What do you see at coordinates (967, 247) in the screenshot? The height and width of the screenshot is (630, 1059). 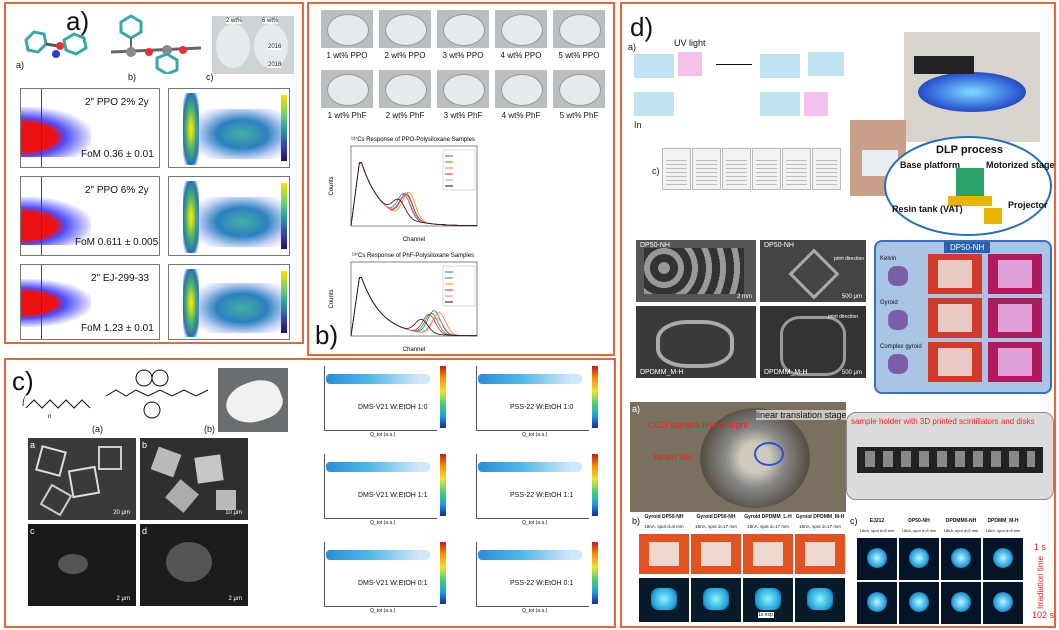 I see `lattice-header: DP50-NH` at bounding box center [967, 247].